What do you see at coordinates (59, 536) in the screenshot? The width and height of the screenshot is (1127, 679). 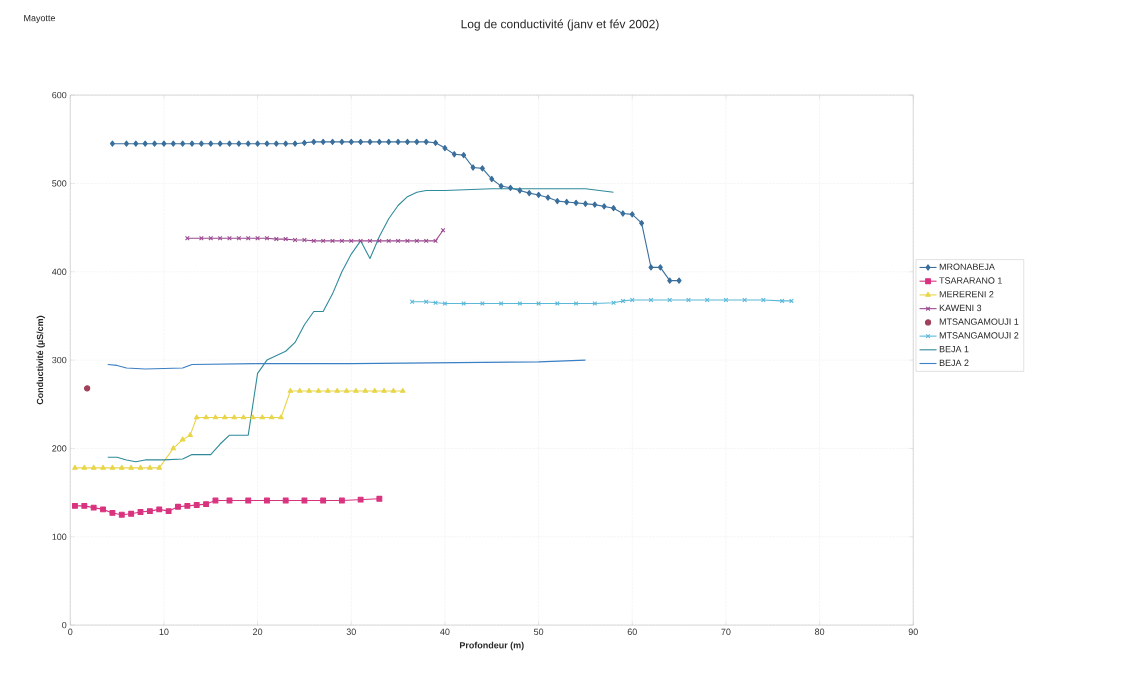 I see `y-tick-label: 100` at bounding box center [59, 536].